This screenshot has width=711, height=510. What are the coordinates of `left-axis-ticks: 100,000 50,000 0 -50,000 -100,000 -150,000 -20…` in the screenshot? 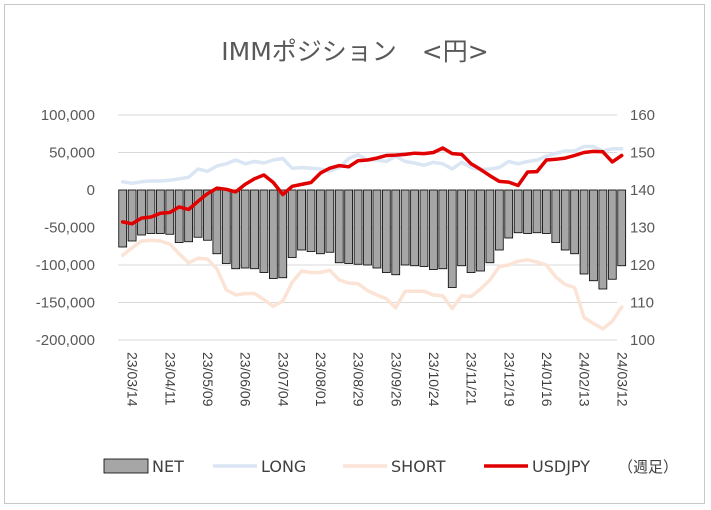 It's located at (65, 228).